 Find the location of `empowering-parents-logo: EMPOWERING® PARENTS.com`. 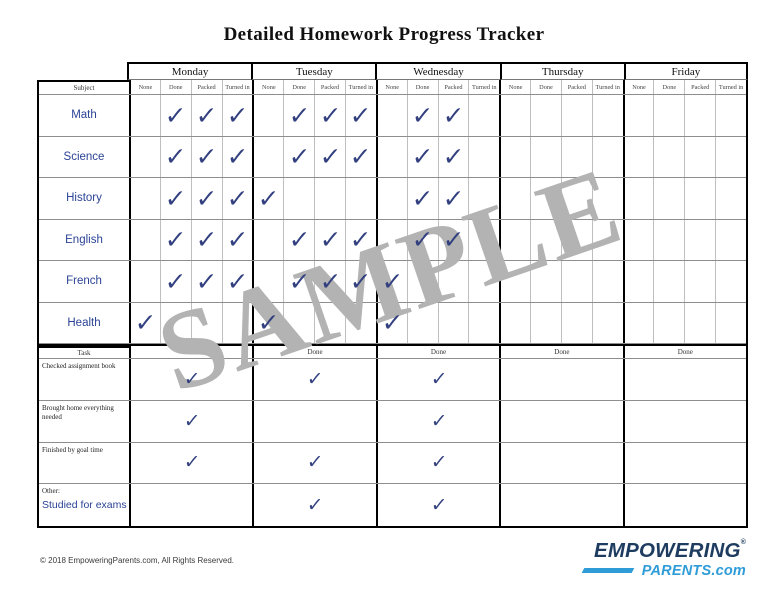

empowering-parents-logo: EMPOWERING® PARENTS.com is located at coordinates (663, 559).